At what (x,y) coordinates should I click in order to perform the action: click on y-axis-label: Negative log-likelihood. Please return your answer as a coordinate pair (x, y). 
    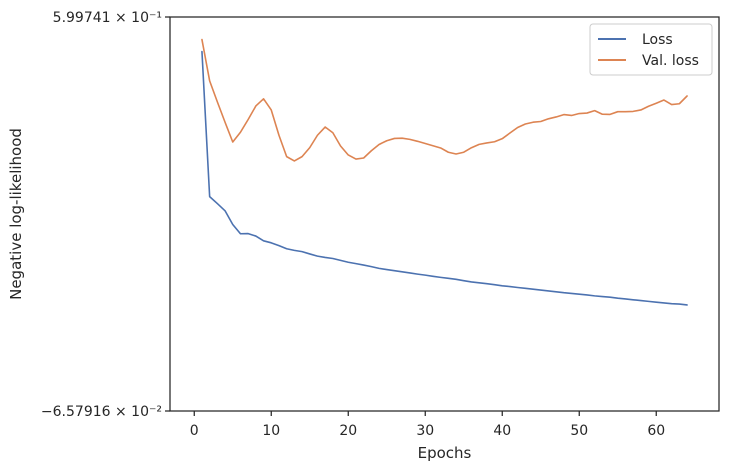
    Looking at the image, I should click on (16, 214).